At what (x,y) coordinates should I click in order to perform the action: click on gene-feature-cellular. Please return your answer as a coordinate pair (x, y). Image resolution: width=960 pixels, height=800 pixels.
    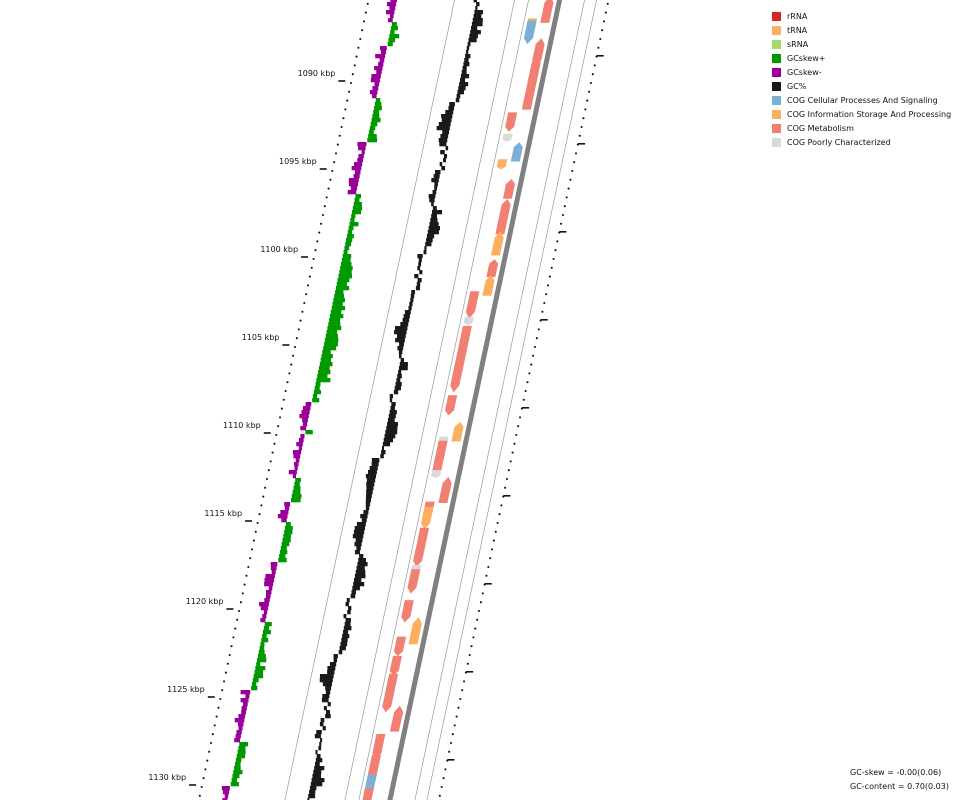
    Looking at the image, I should click on (516, 152).